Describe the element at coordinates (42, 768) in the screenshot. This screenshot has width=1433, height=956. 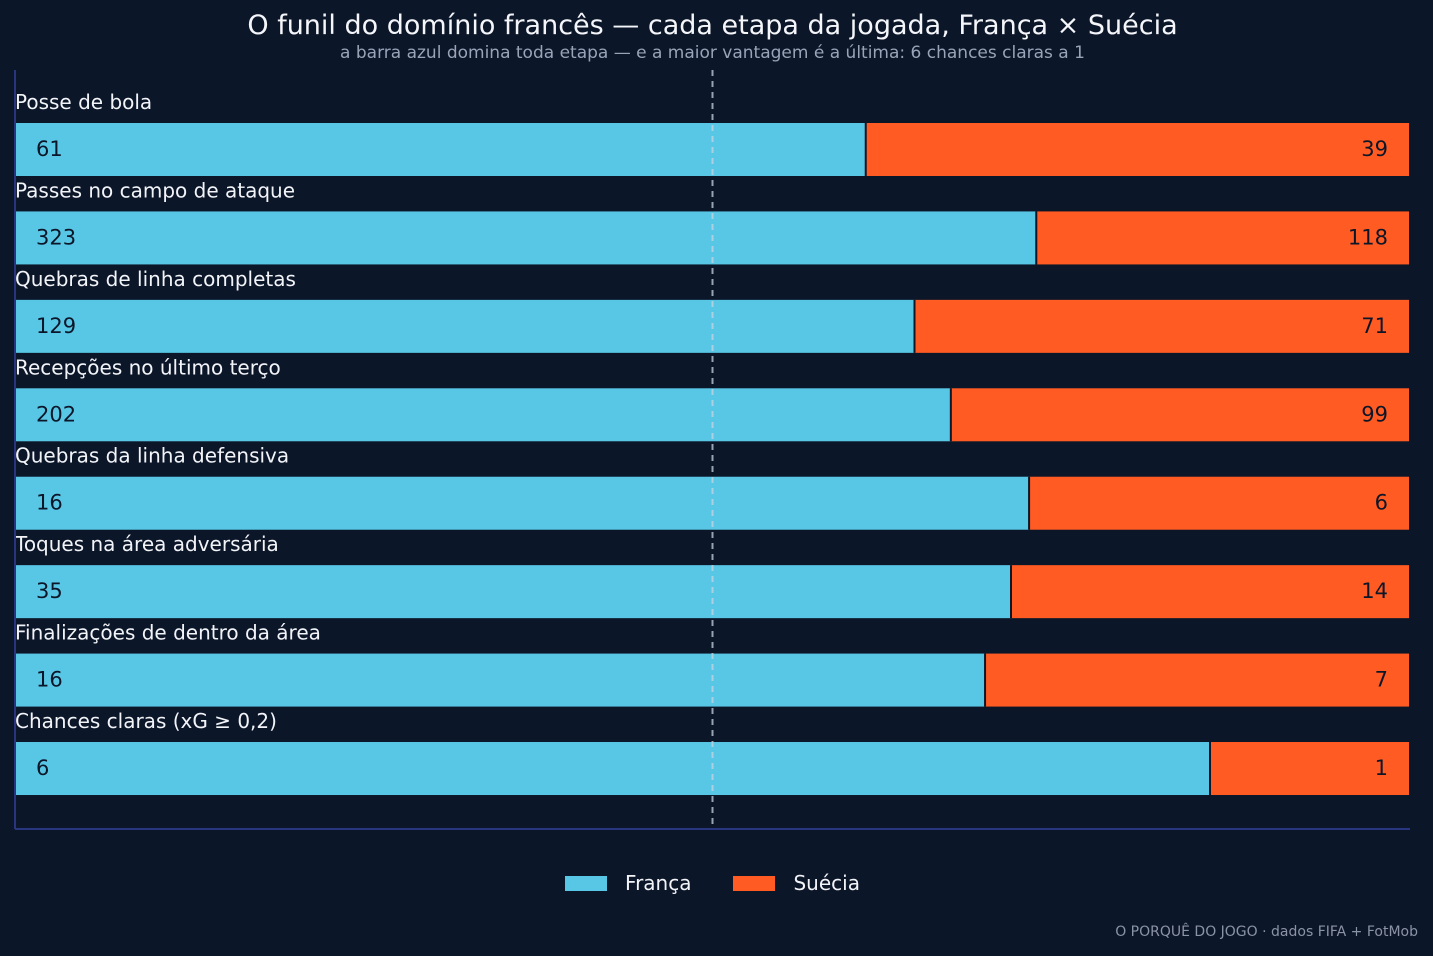
I see `value-label-franca: 6` at that location.